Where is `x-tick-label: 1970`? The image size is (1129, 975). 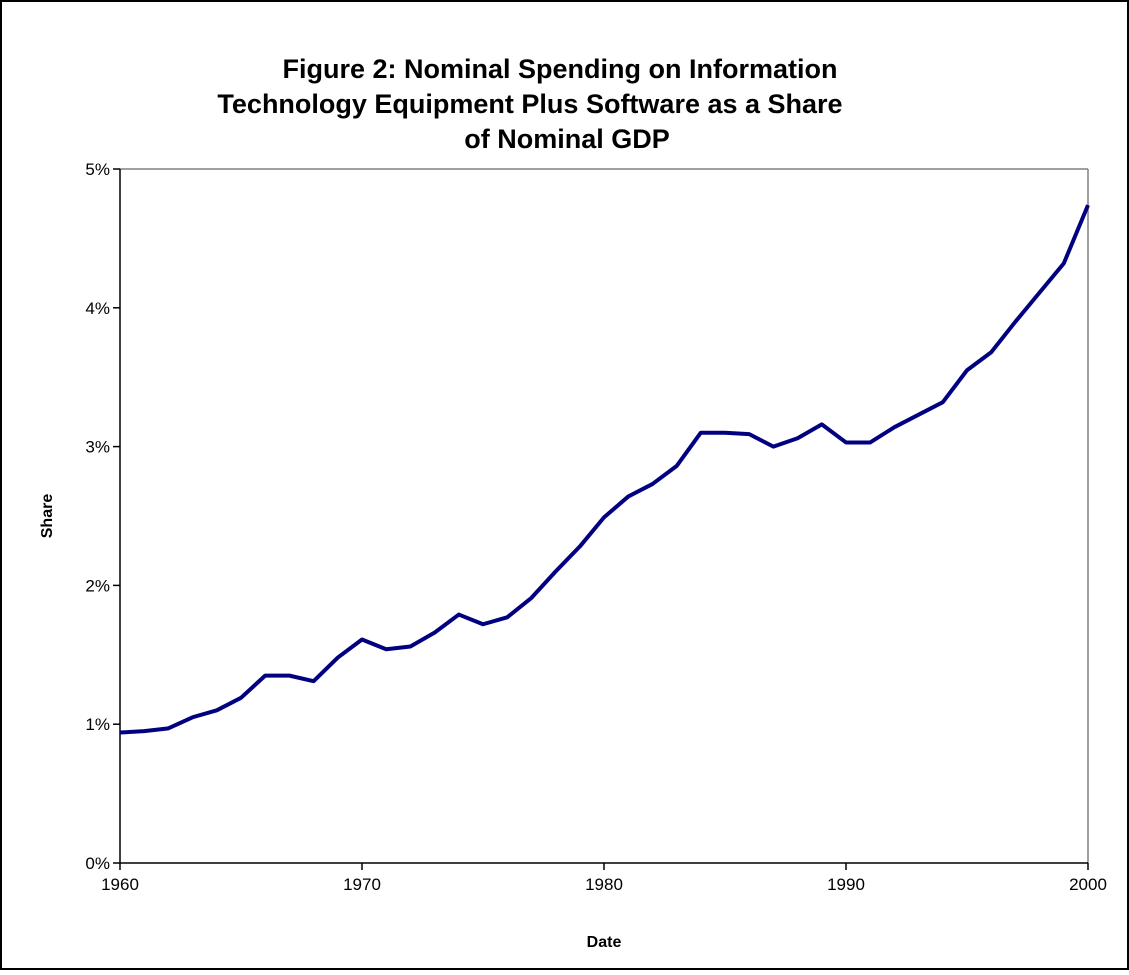 x-tick-label: 1970 is located at coordinates (362, 884).